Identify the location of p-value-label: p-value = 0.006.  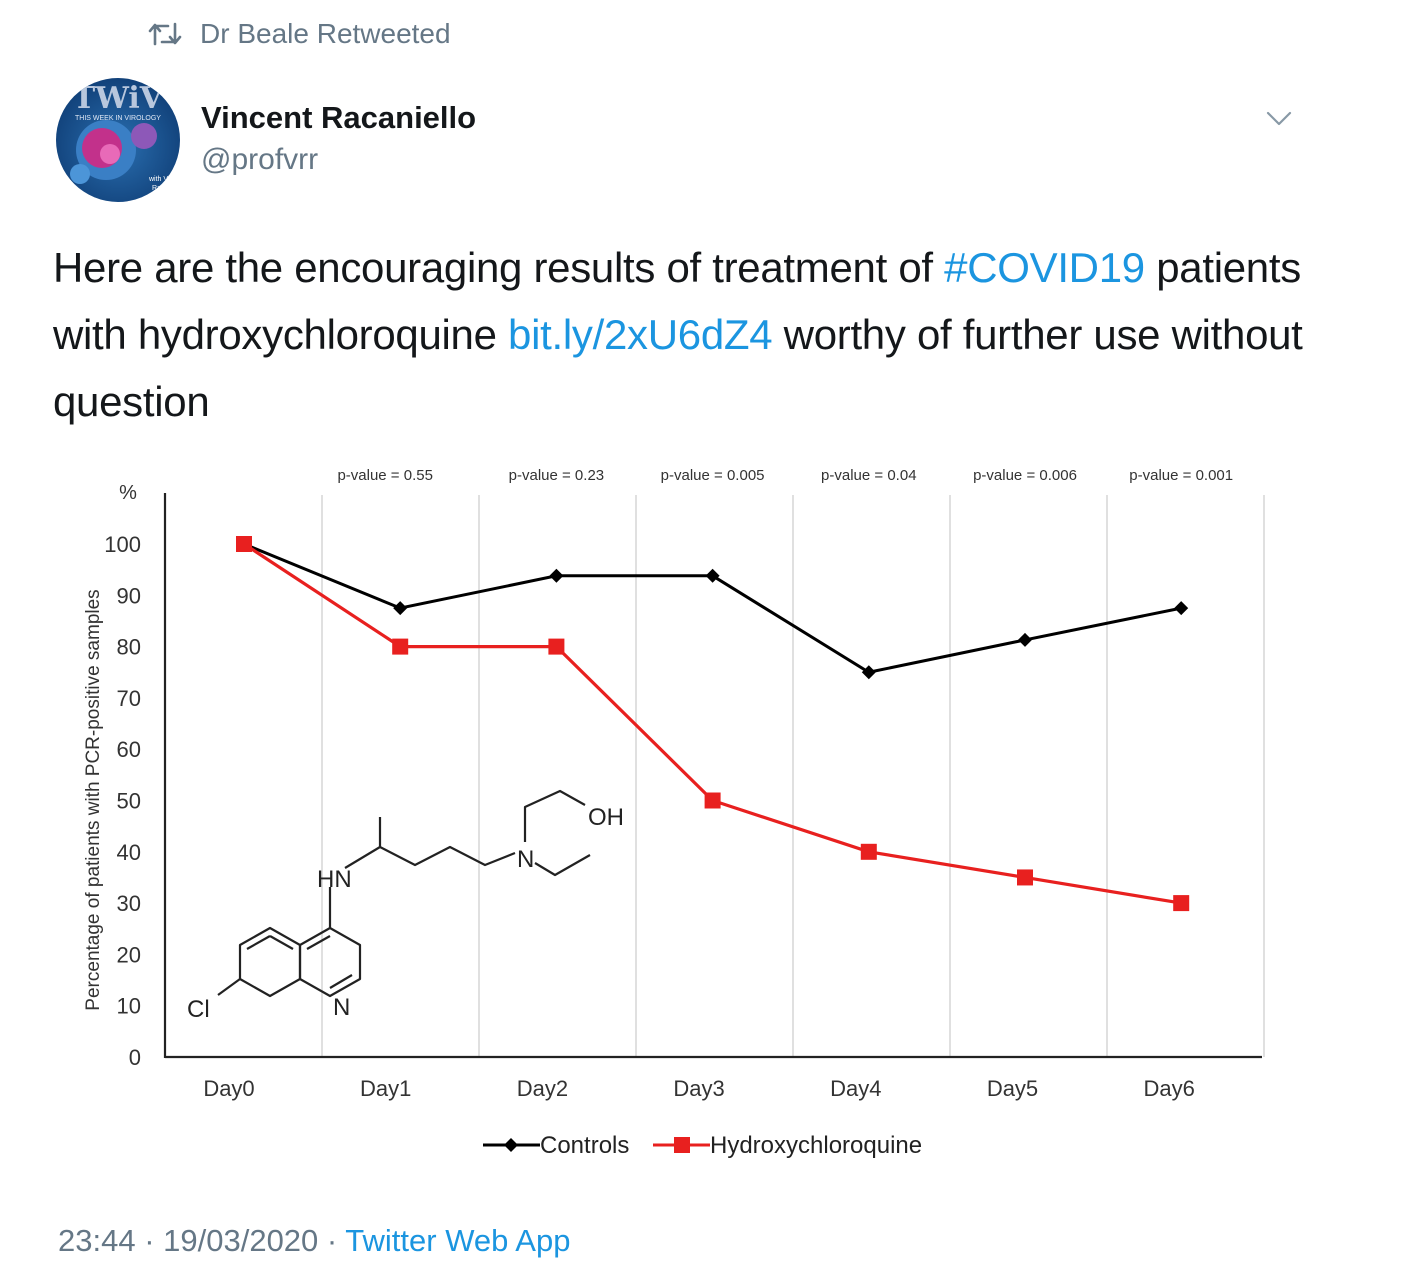
(1025, 475).